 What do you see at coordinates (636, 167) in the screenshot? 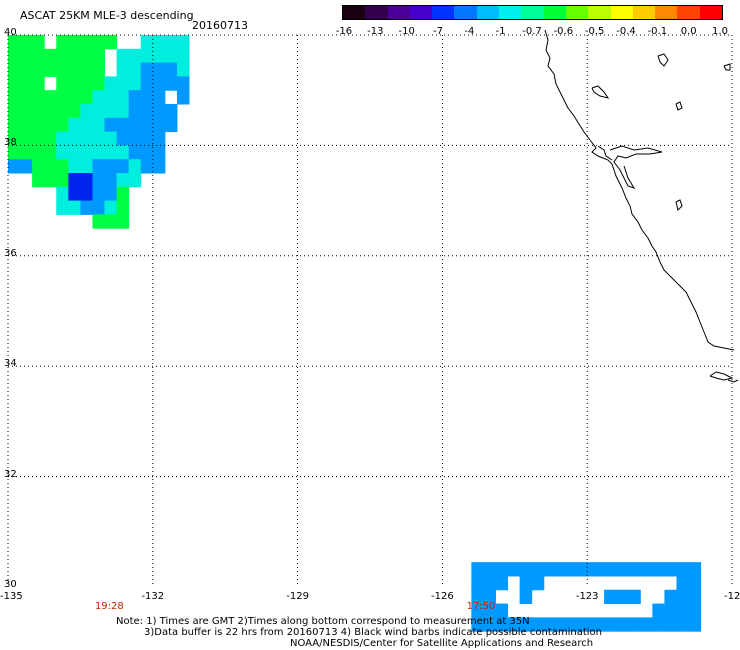
I see `sf-bay-outline` at bounding box center [636, 167].